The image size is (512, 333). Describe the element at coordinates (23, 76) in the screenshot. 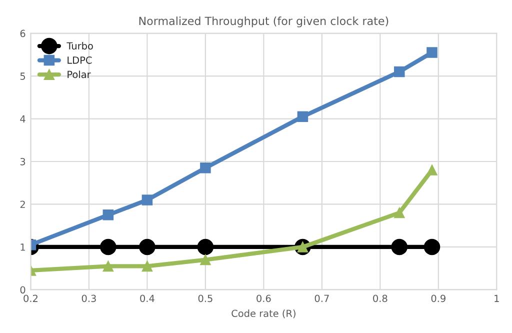

I see `y-tick-label: 5` at that location.